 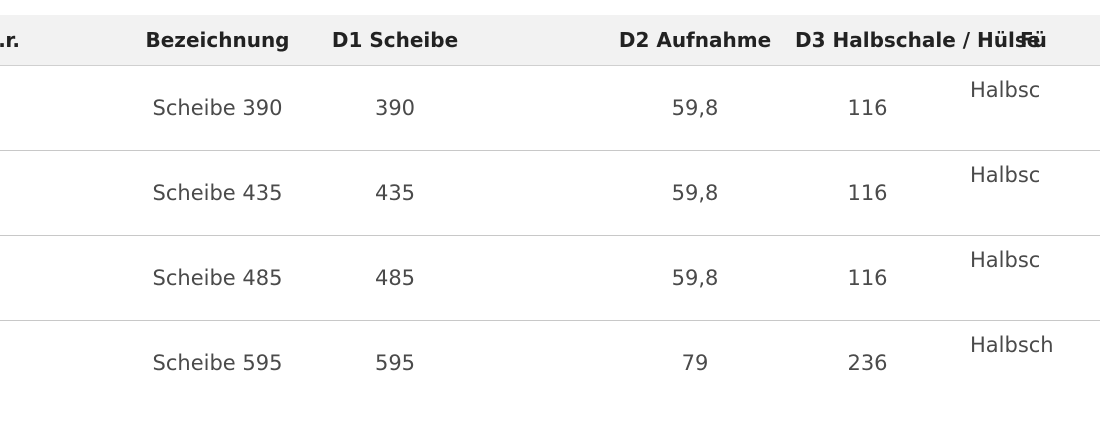 What do you see at coordinates (217, 362) in the screenshot?
I see `cell-bezeichnung: Scheibe 595` at bounding box center [217, 362].